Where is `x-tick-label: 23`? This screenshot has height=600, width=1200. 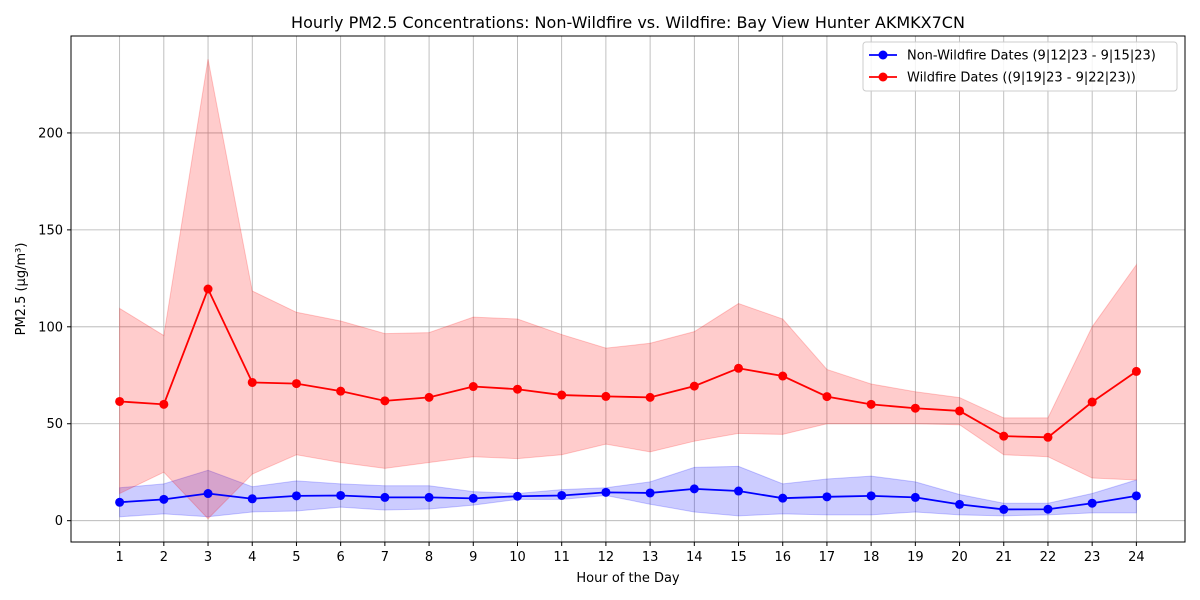 x-tick-label: 23 is located at coordinates (1092, 557).